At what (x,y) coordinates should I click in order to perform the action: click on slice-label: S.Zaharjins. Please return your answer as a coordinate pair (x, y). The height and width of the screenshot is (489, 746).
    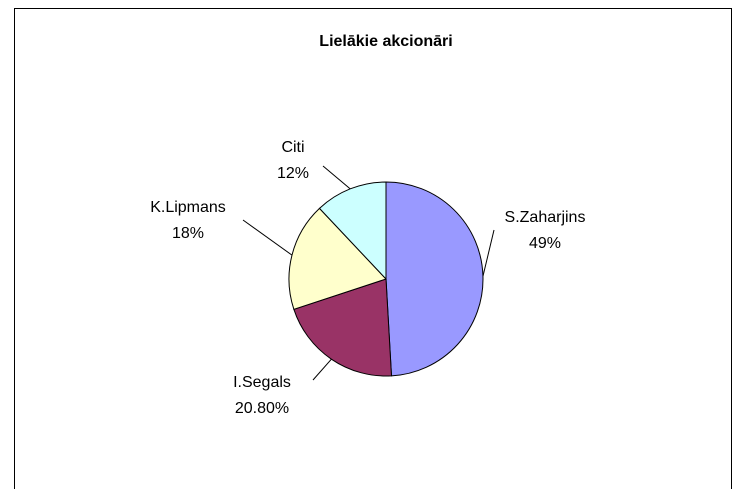
    Looking at the image, I should click on (545, 217).